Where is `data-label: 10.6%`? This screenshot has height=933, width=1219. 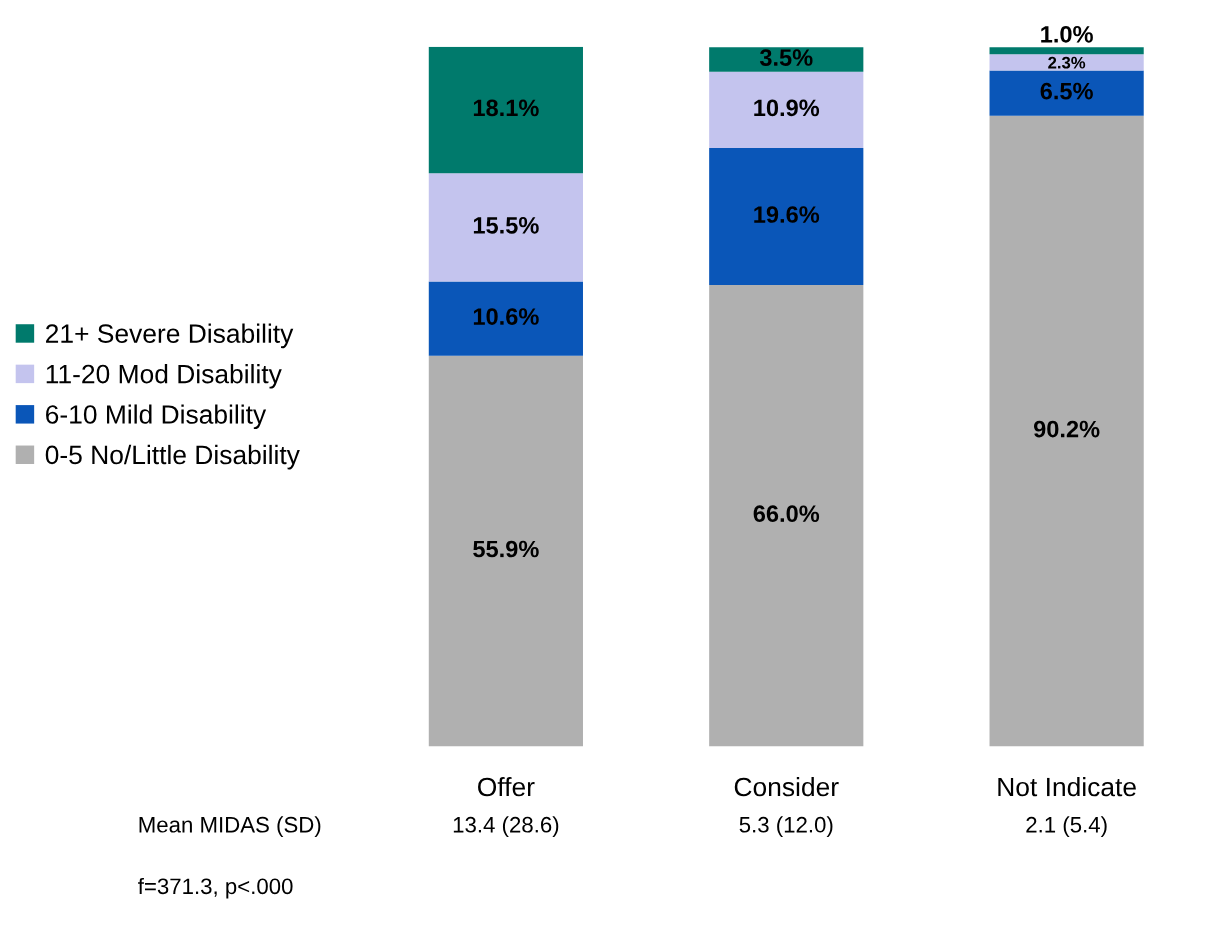 data-label: 10.6% is located at coordinates (506, 316).